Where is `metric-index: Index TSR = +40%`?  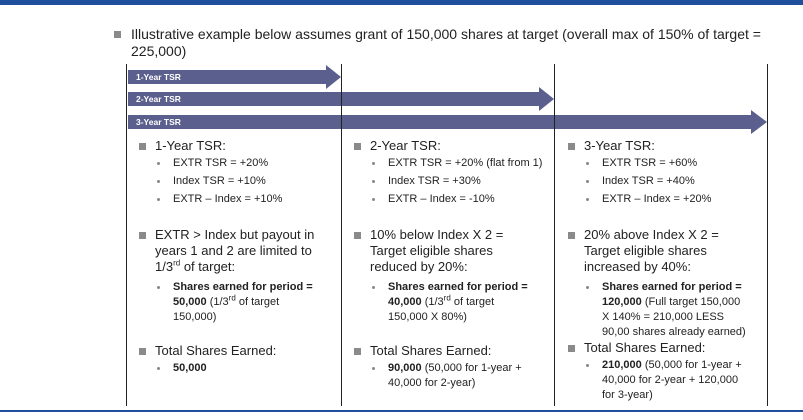 metric-index: Index TSR = +40% is located at coordinates (648, 181).